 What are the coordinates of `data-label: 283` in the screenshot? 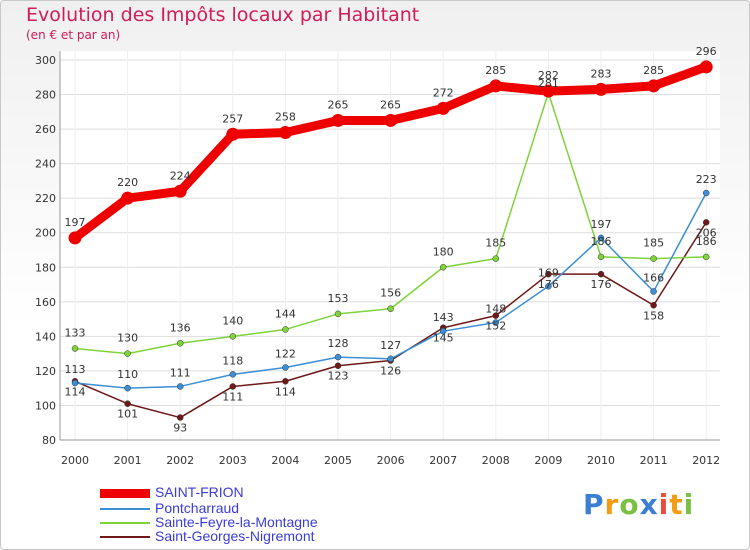 It's located at (601, 73).